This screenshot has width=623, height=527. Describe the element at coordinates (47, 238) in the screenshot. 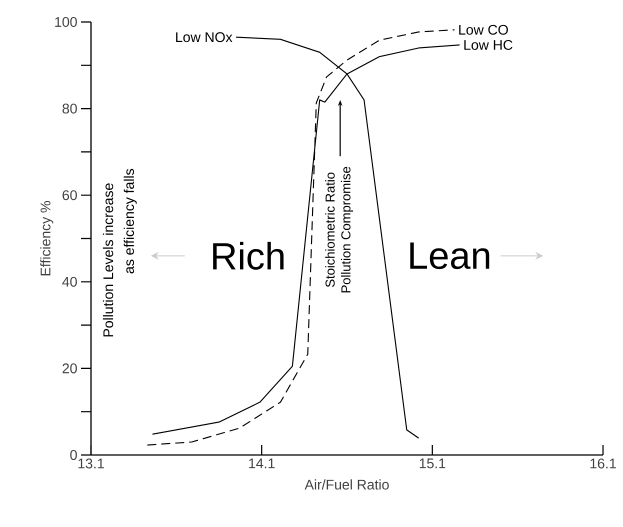

I see `y-axis-title: Efficiency %` at that location.